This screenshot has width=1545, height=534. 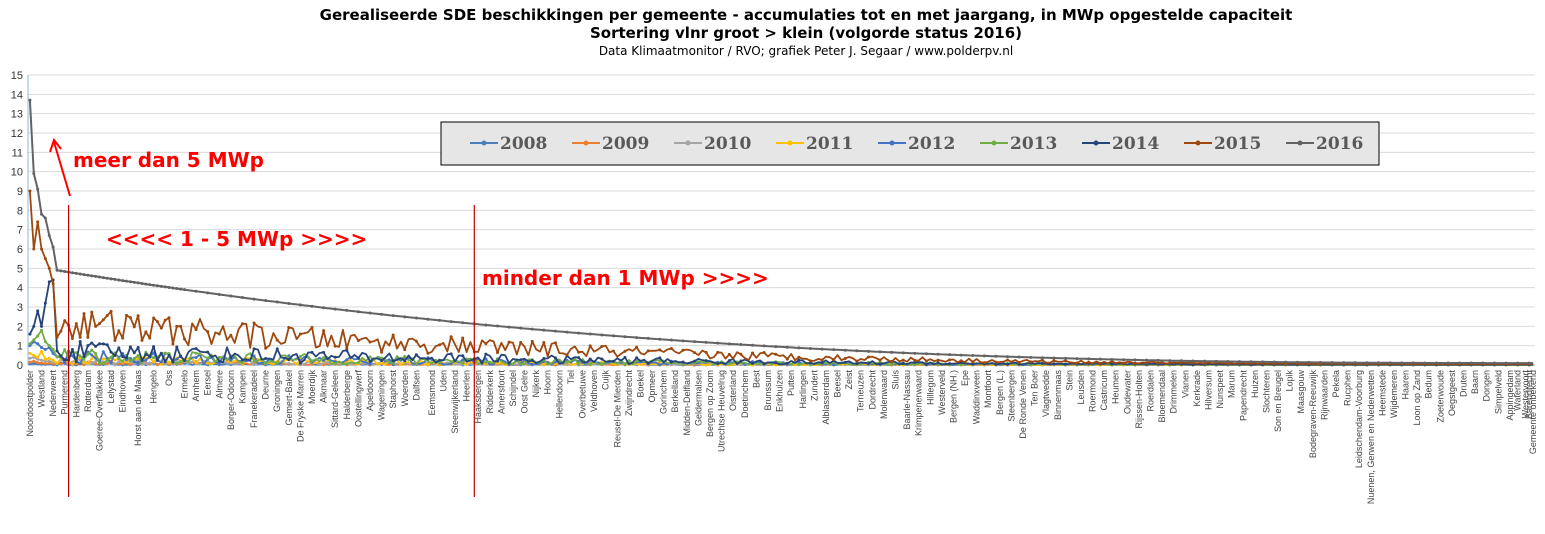 I want to click on legend-label-2011: 2011, so click(x=829, y=144).